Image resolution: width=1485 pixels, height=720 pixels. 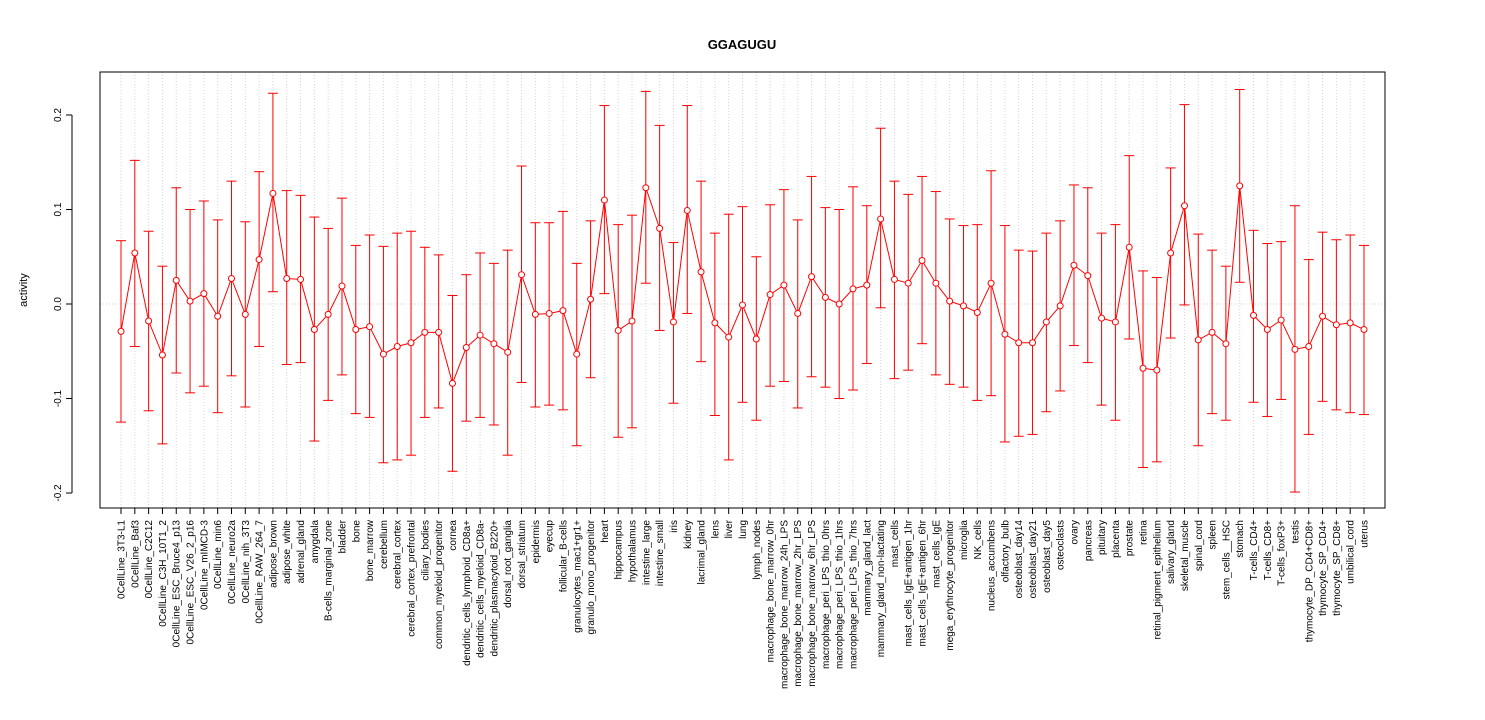 I want to click on y-tick-label: 0.0, so click(x=58, y=304).